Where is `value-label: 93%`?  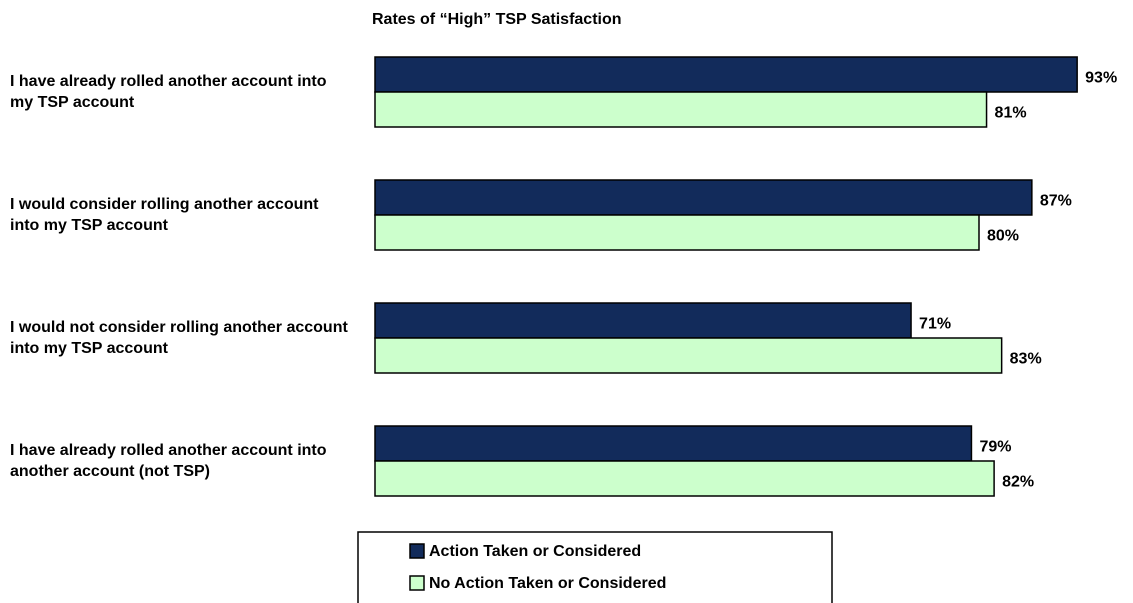
value-label: 93% is located at coordinates (1101, 78).